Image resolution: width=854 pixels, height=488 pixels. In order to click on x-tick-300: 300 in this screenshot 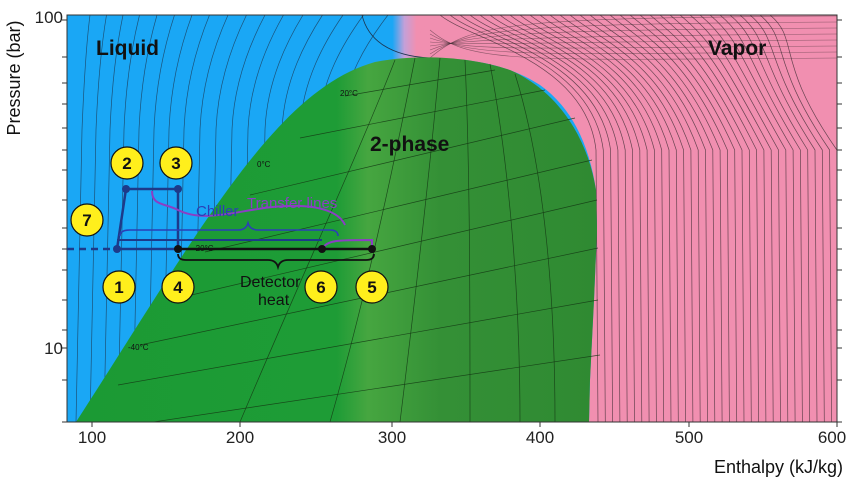, I will do `click(392, 437)`.